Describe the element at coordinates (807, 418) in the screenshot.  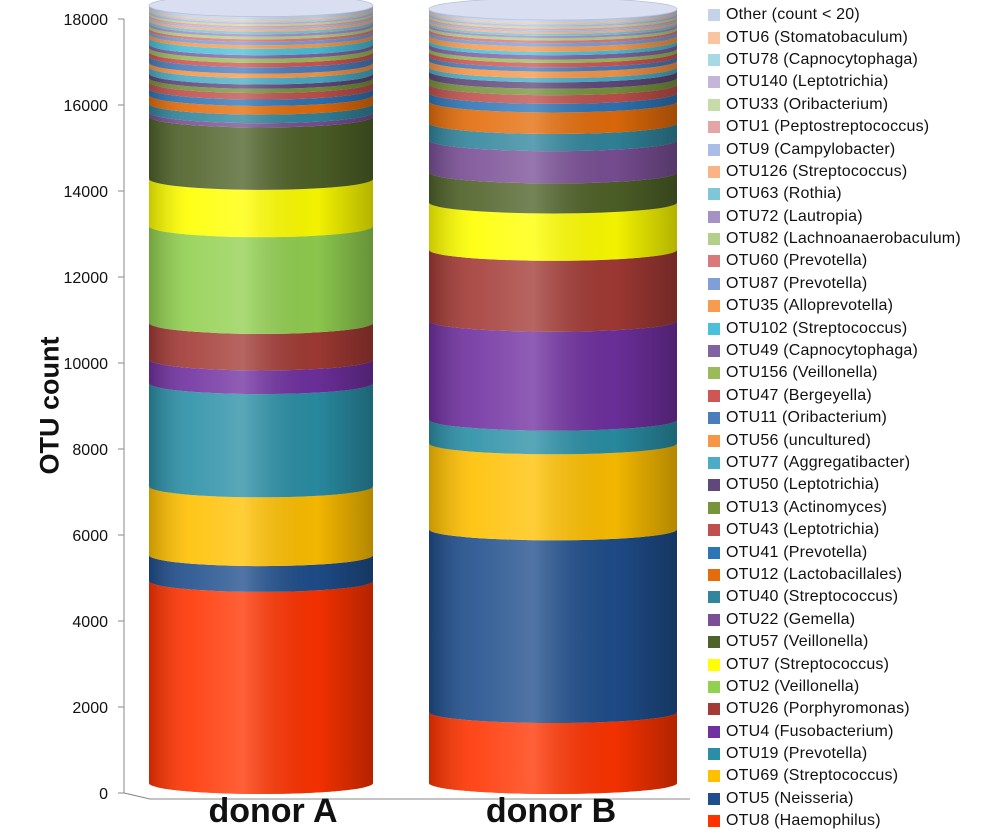
I see `legend-label: OTU11 (Oribacterium)` at that location.